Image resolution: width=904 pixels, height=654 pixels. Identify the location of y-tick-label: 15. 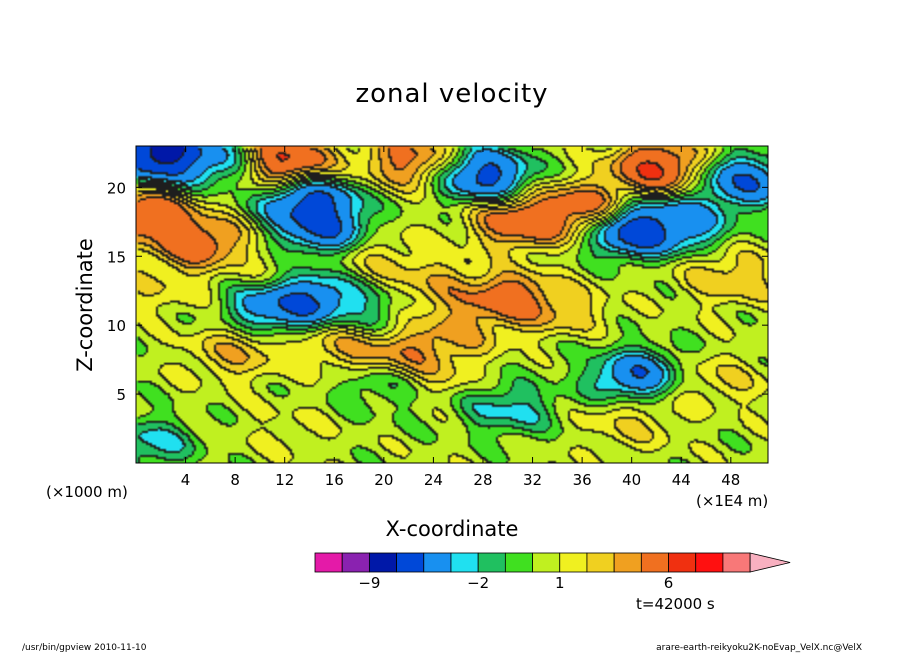
(116, 257).